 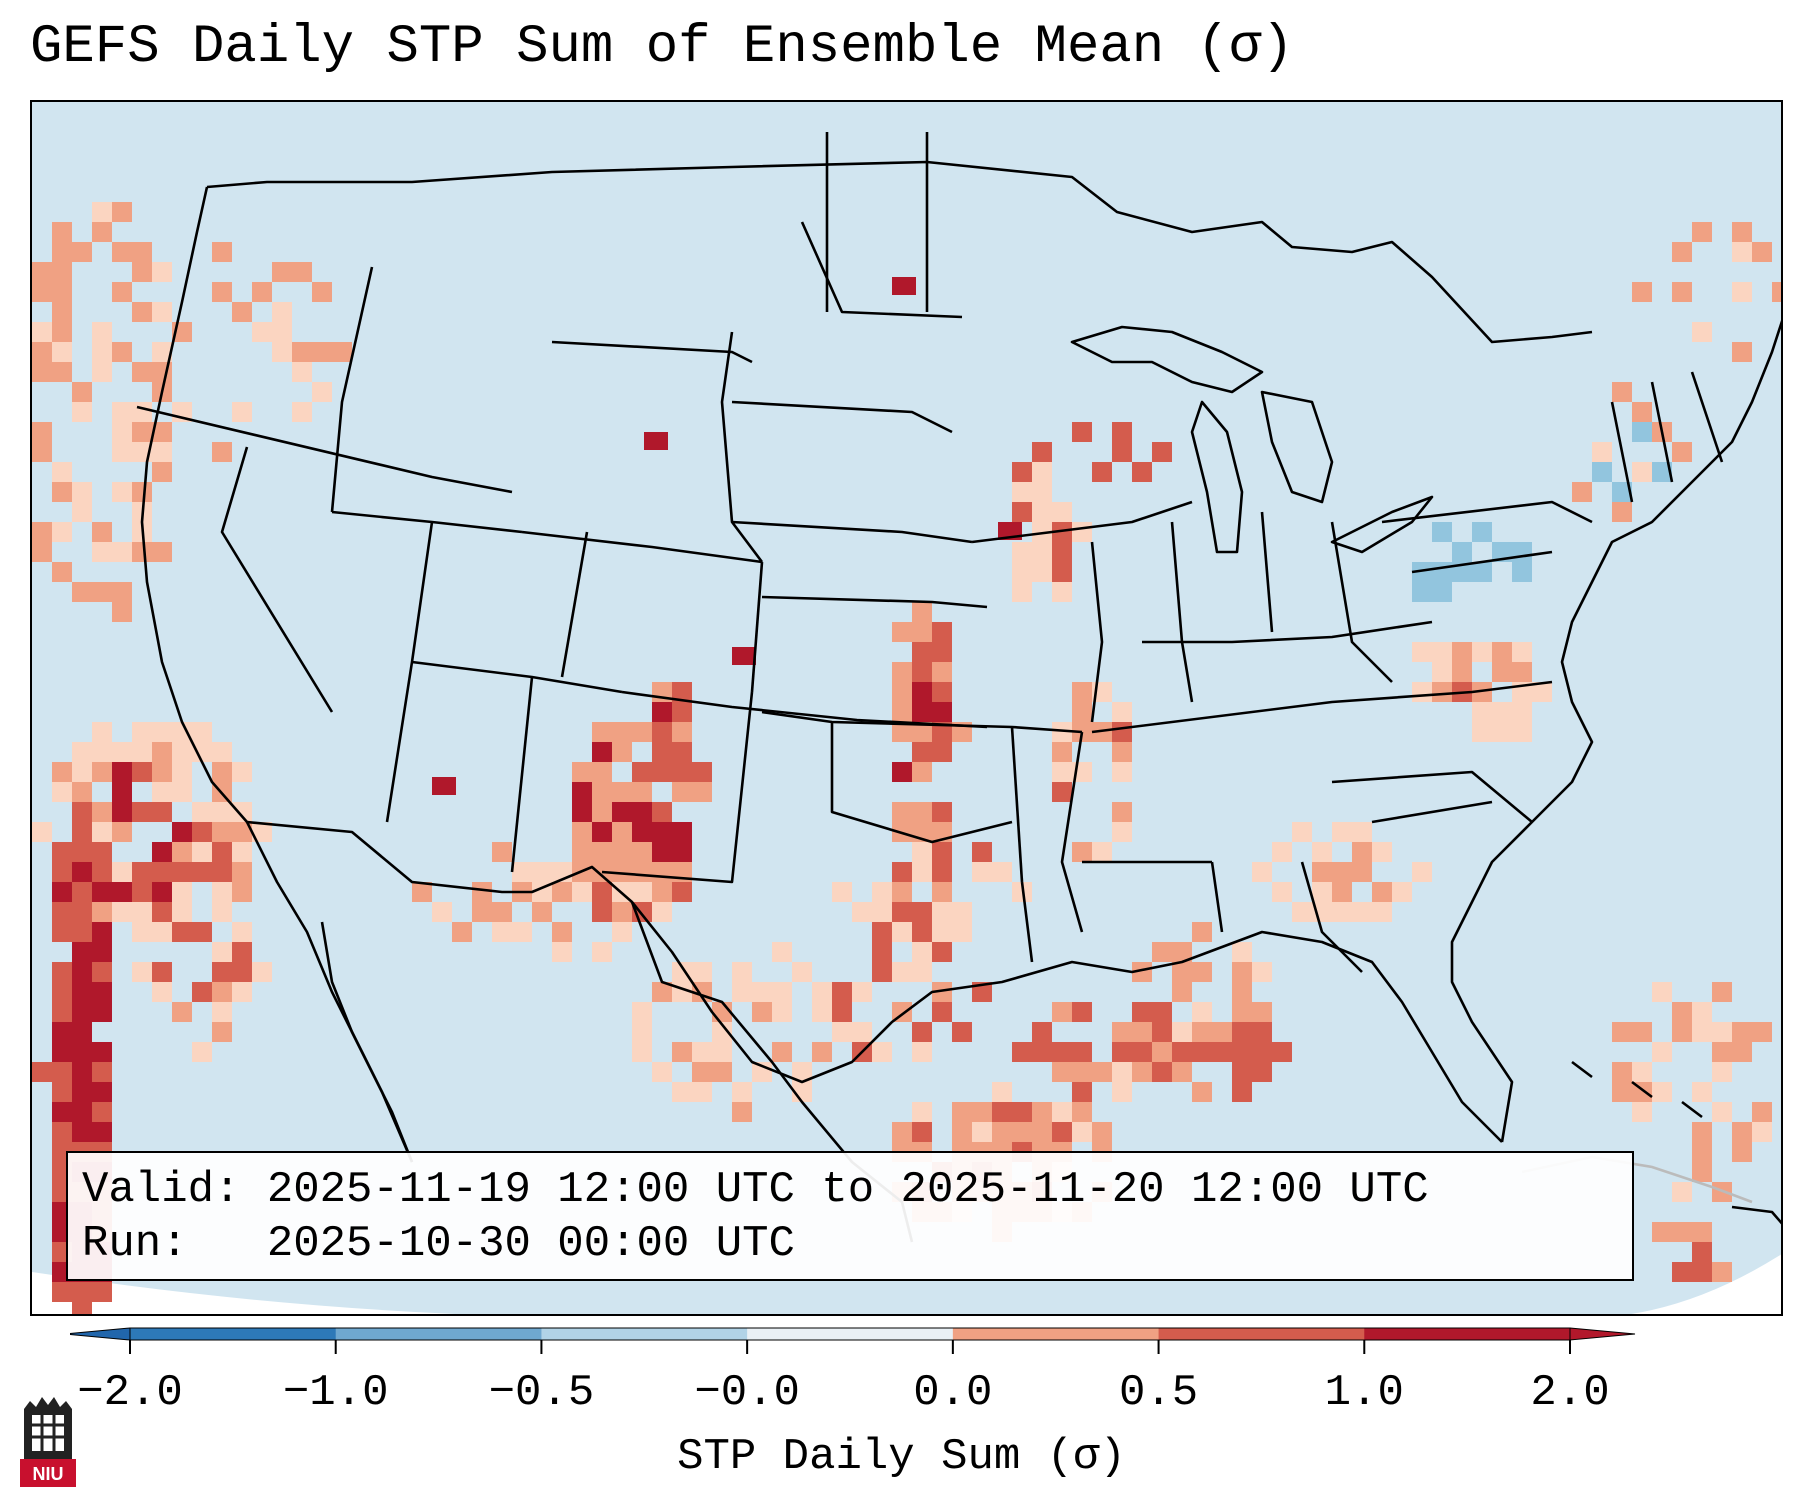 I want to click on colorbar-outline, so click(x=850, y=1334).